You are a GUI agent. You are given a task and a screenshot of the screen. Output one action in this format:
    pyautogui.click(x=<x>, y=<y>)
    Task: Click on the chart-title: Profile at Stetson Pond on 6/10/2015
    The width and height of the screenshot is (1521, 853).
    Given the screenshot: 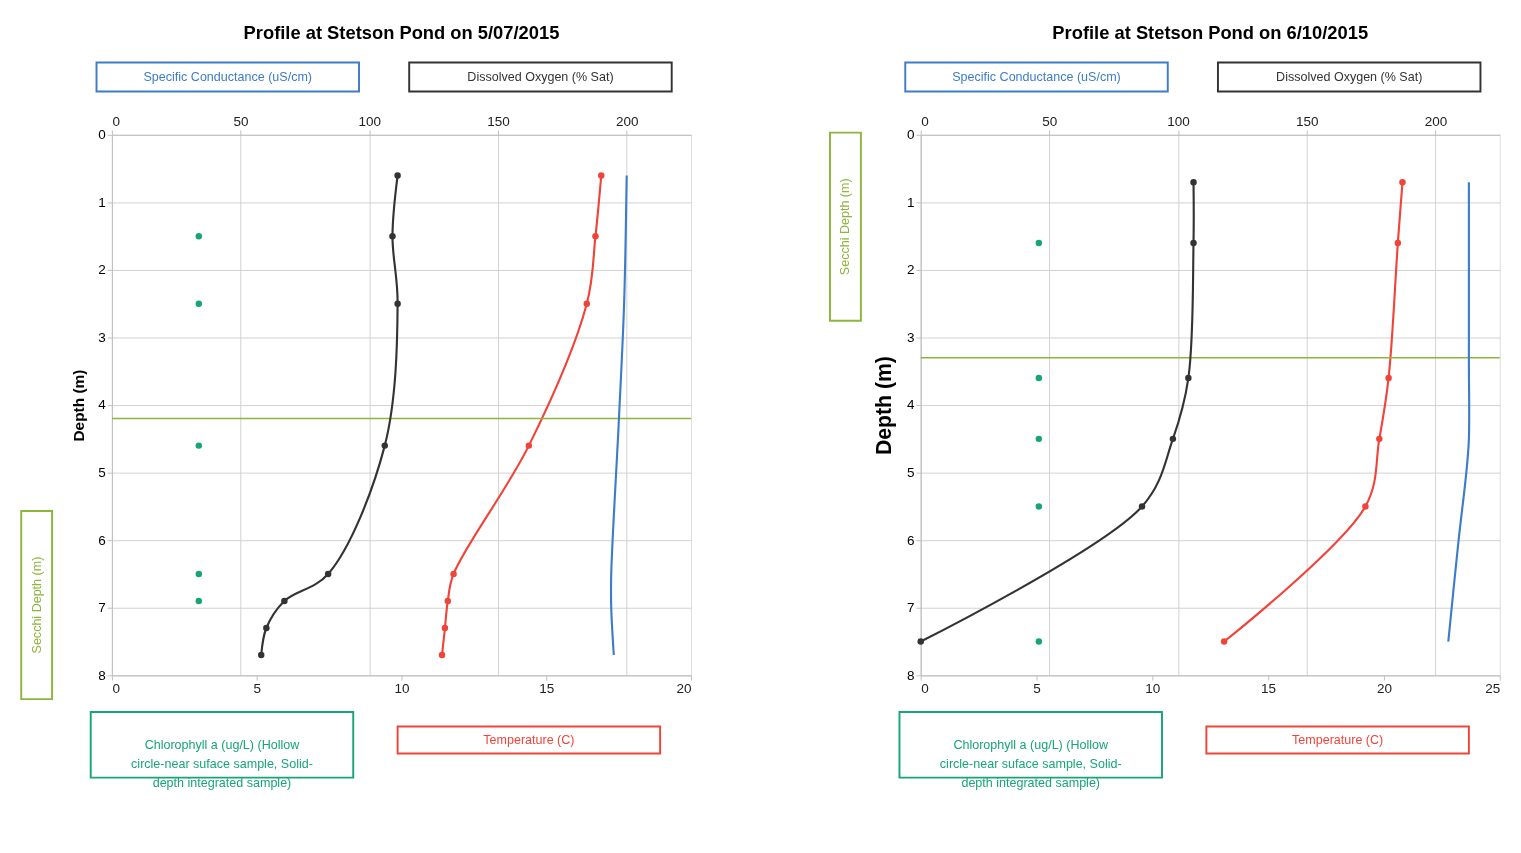 What is the action you would take?
    pyautogui.click(x=1210, y=33)
    